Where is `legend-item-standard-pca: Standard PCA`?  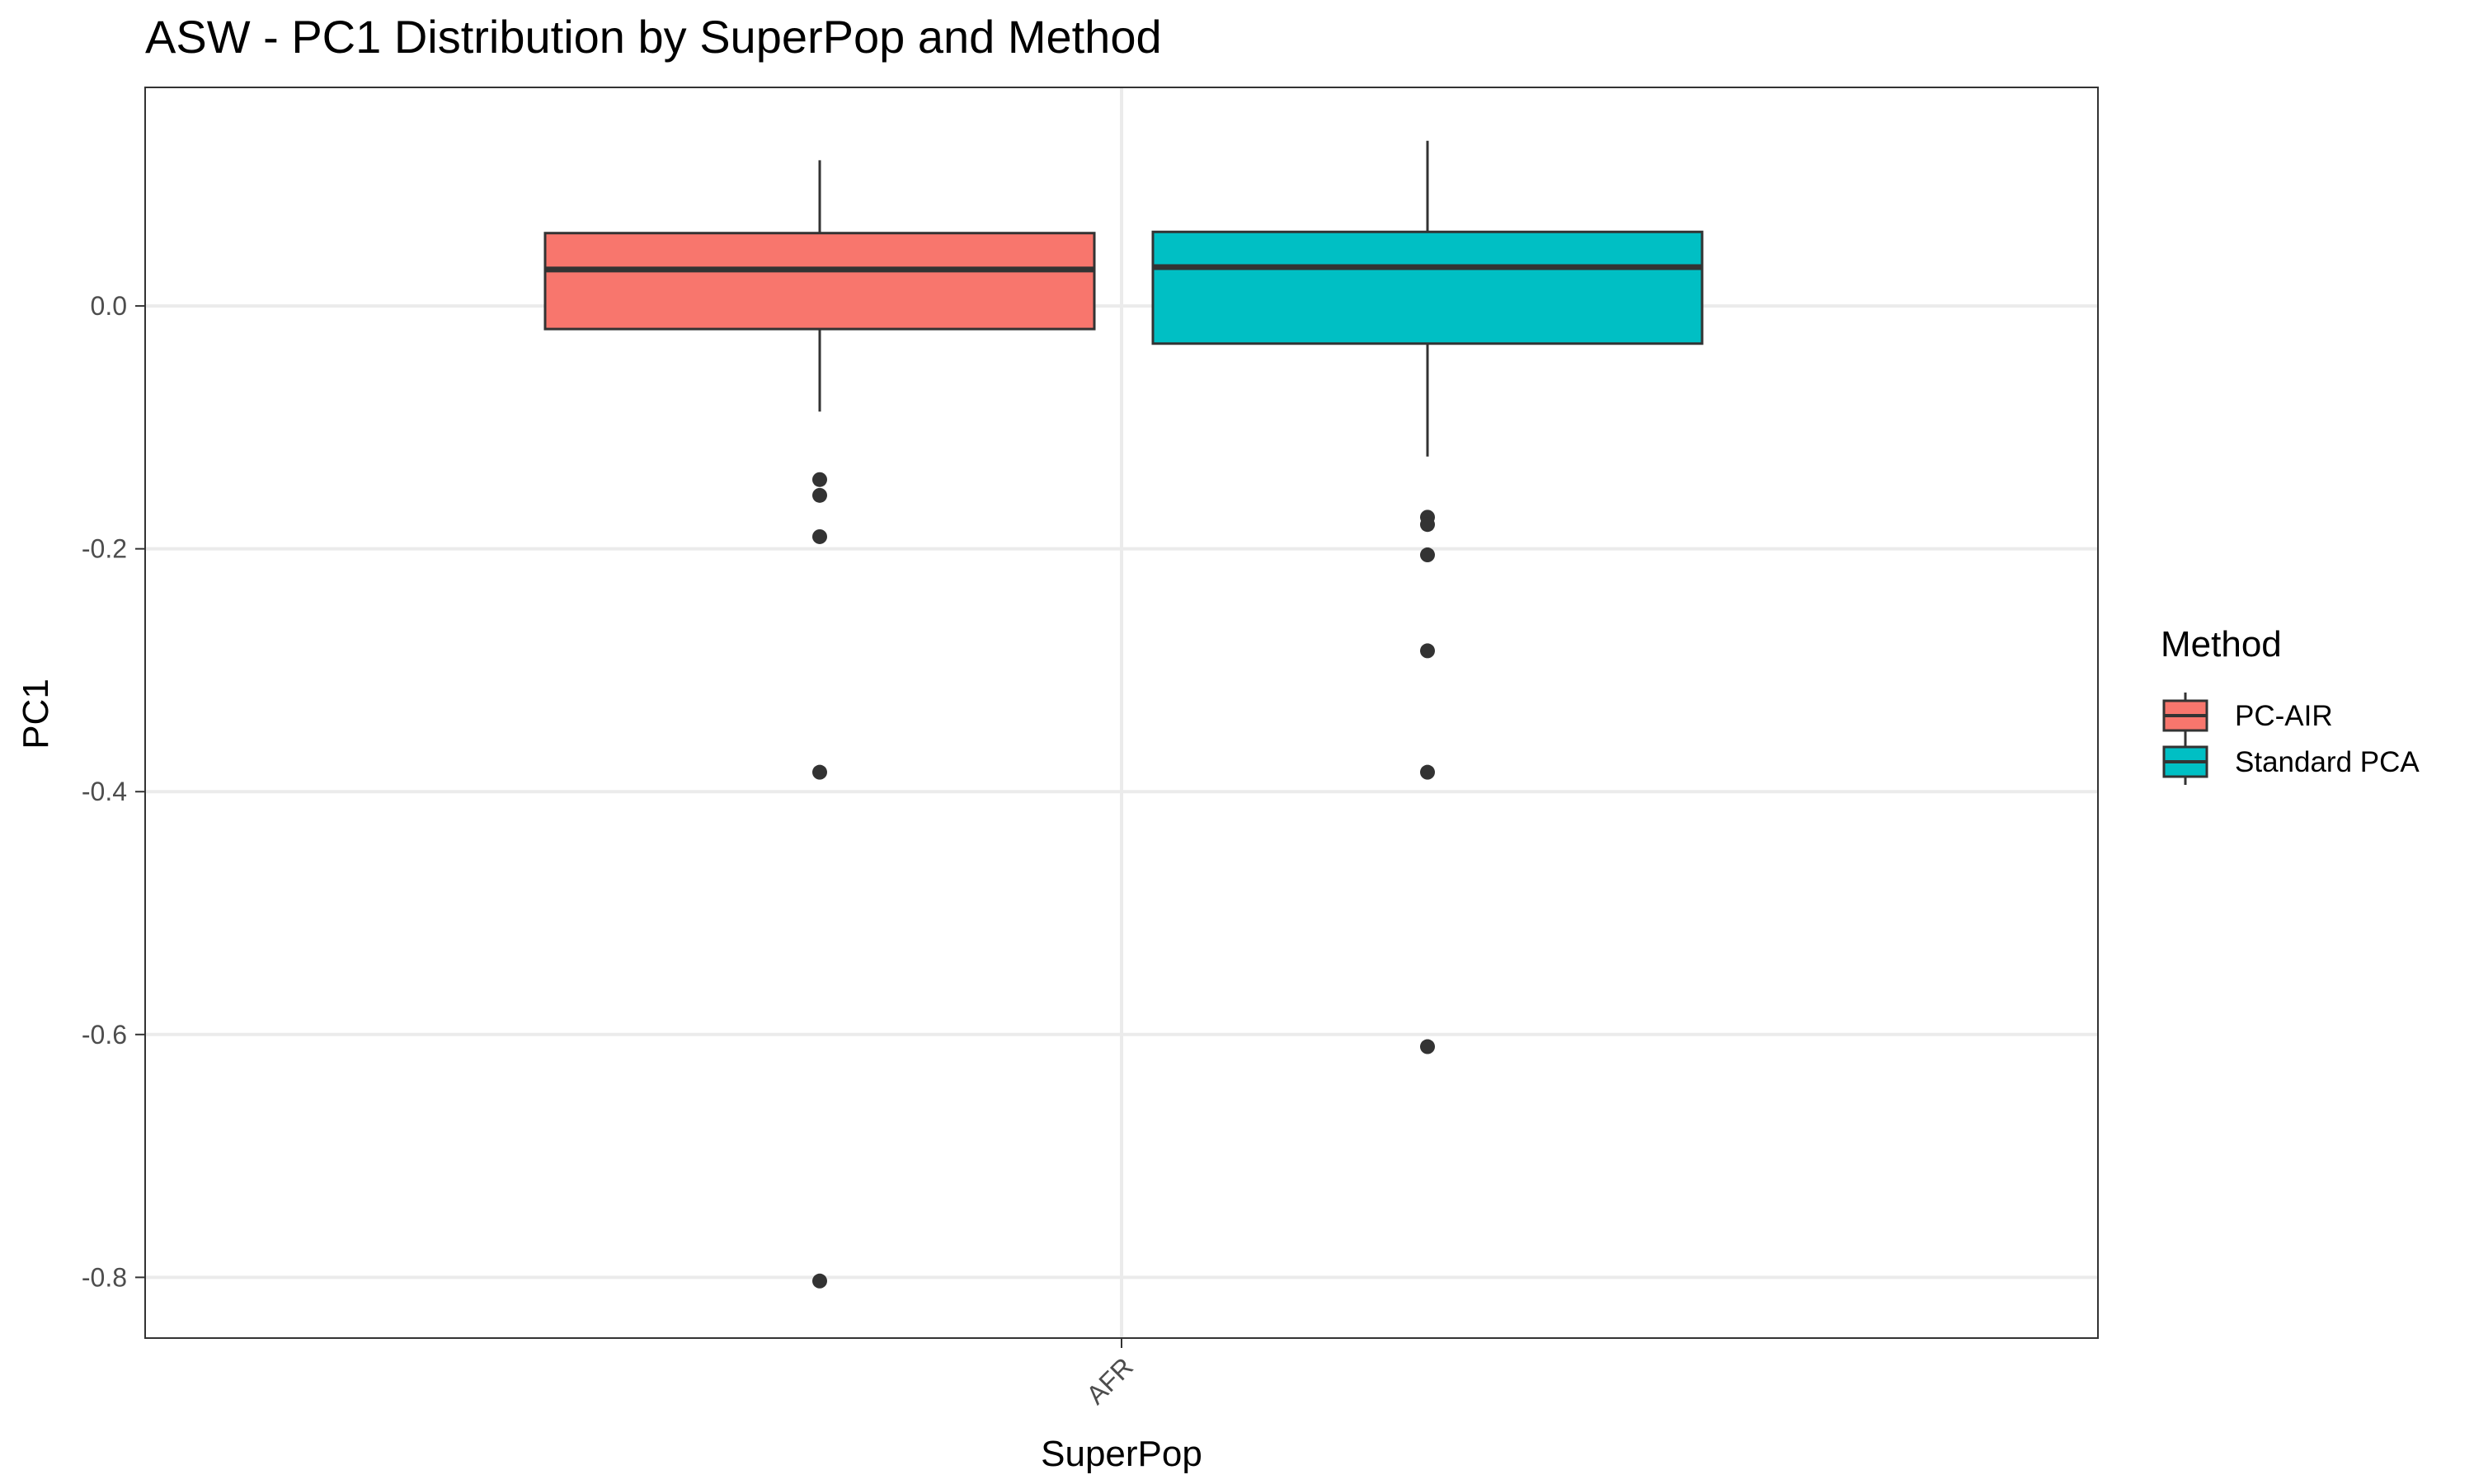
legend-item-standard-pca: Standard PCA is located at coordinates (2291, 762).